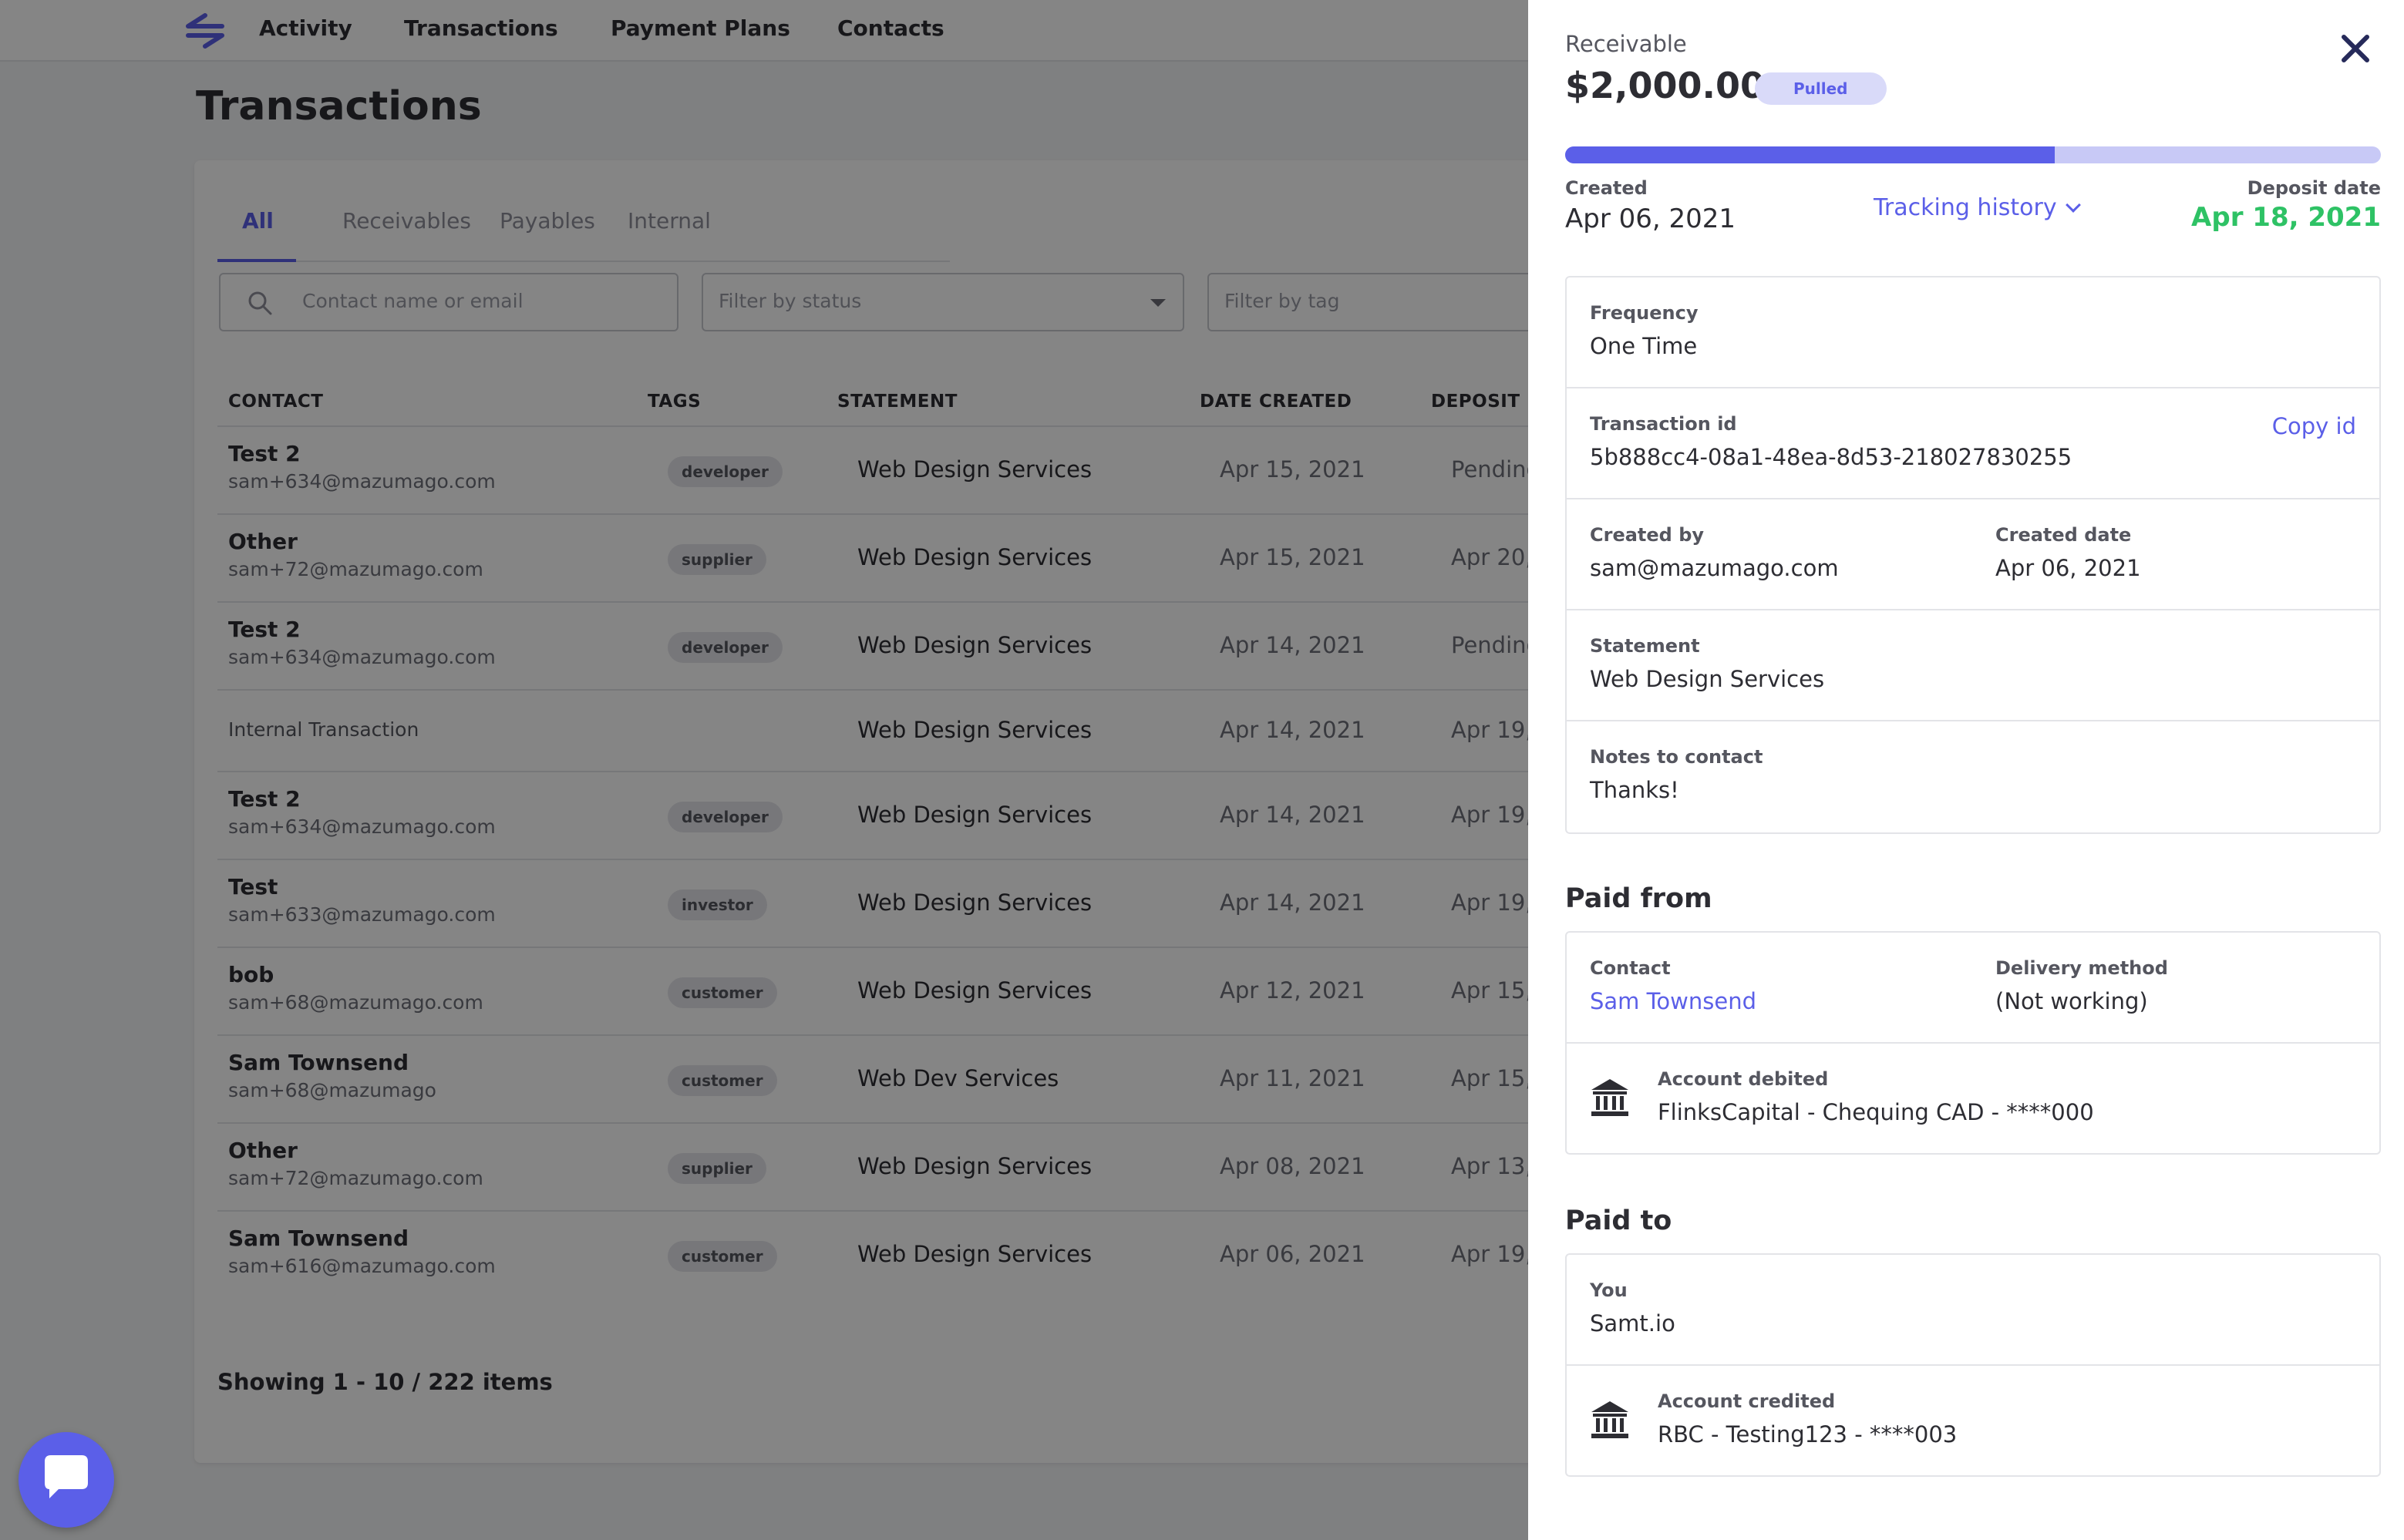  What do you see at coordinates (263, 541) in the screenshot?
I see `contact-name: Other` at bounding box center [263, 541].